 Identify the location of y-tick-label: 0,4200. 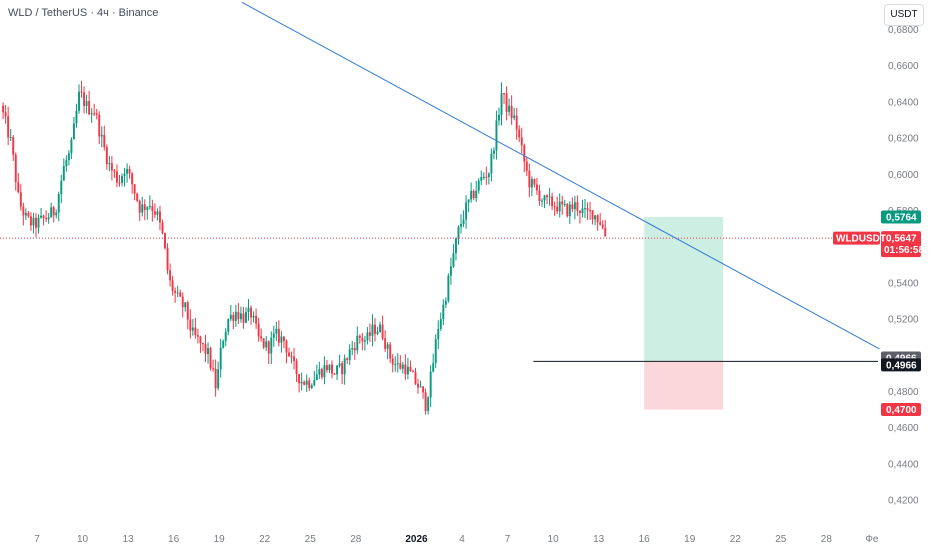
(903, 501).